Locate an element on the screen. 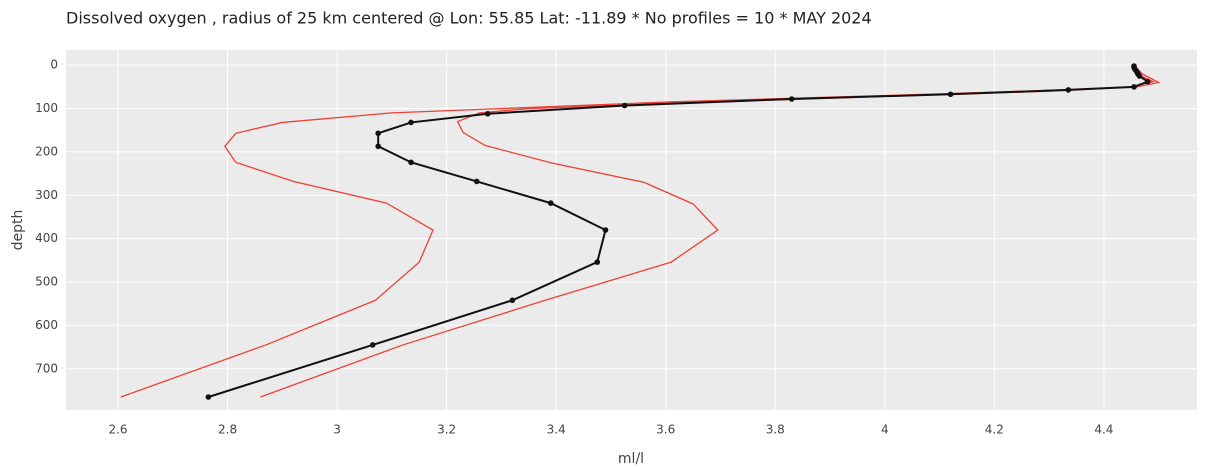 The width and height of the screenshot is (1208, 470). x-tick-label: 4.4 is located at coordinates (1103, 430).